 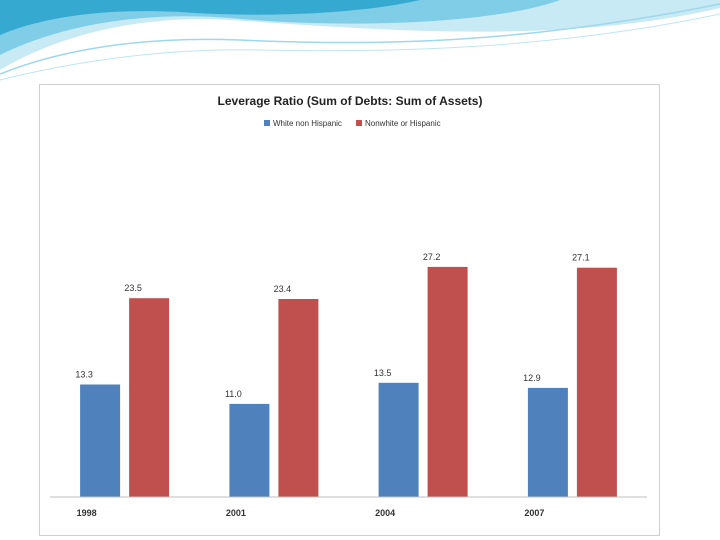 What do you see at coordinates (233, 394) in the screenshot?
I see `data-label-white-non-hispanic-2001: 11.0` at bounding box center [233, 394].